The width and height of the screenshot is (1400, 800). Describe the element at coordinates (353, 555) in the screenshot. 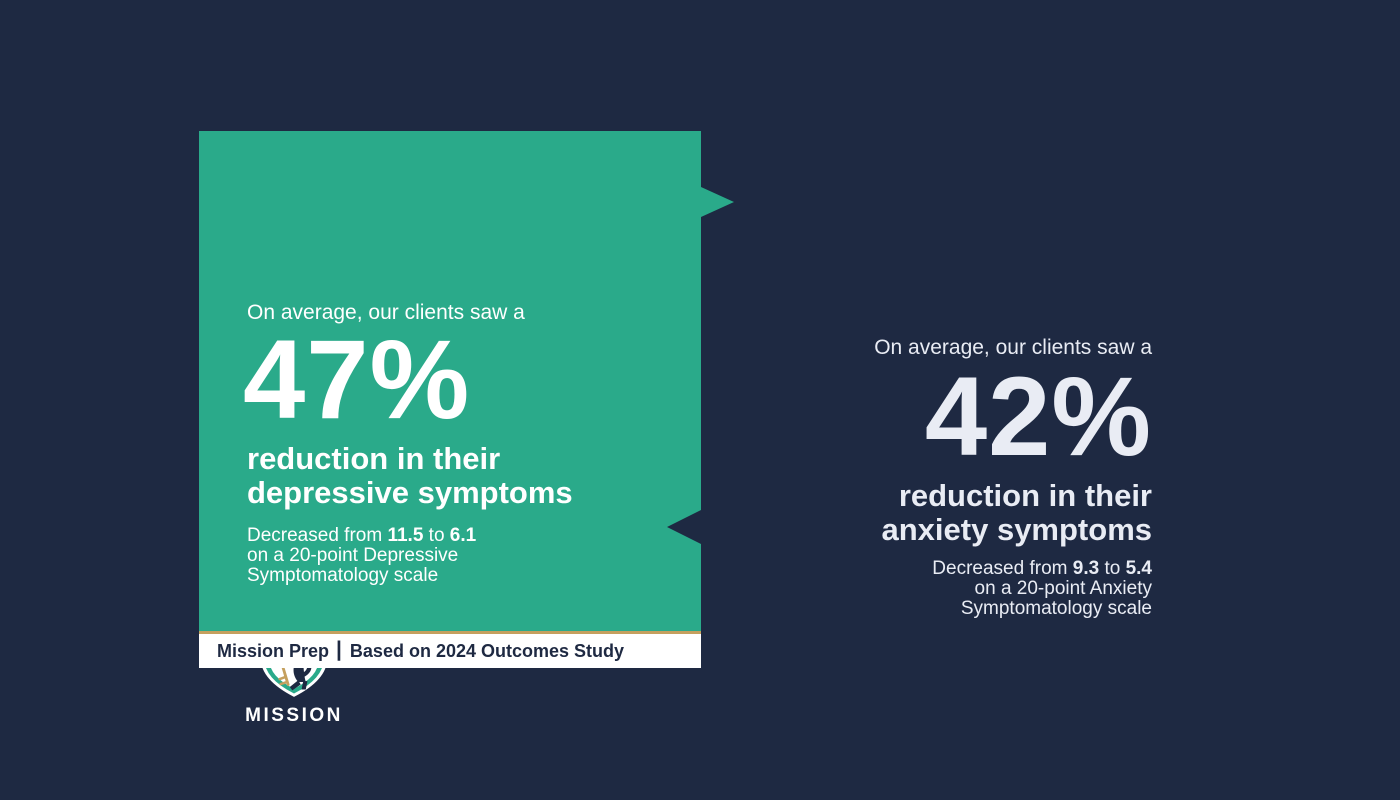

I see `detail-line2: on a 20-point Depressive` at that location.